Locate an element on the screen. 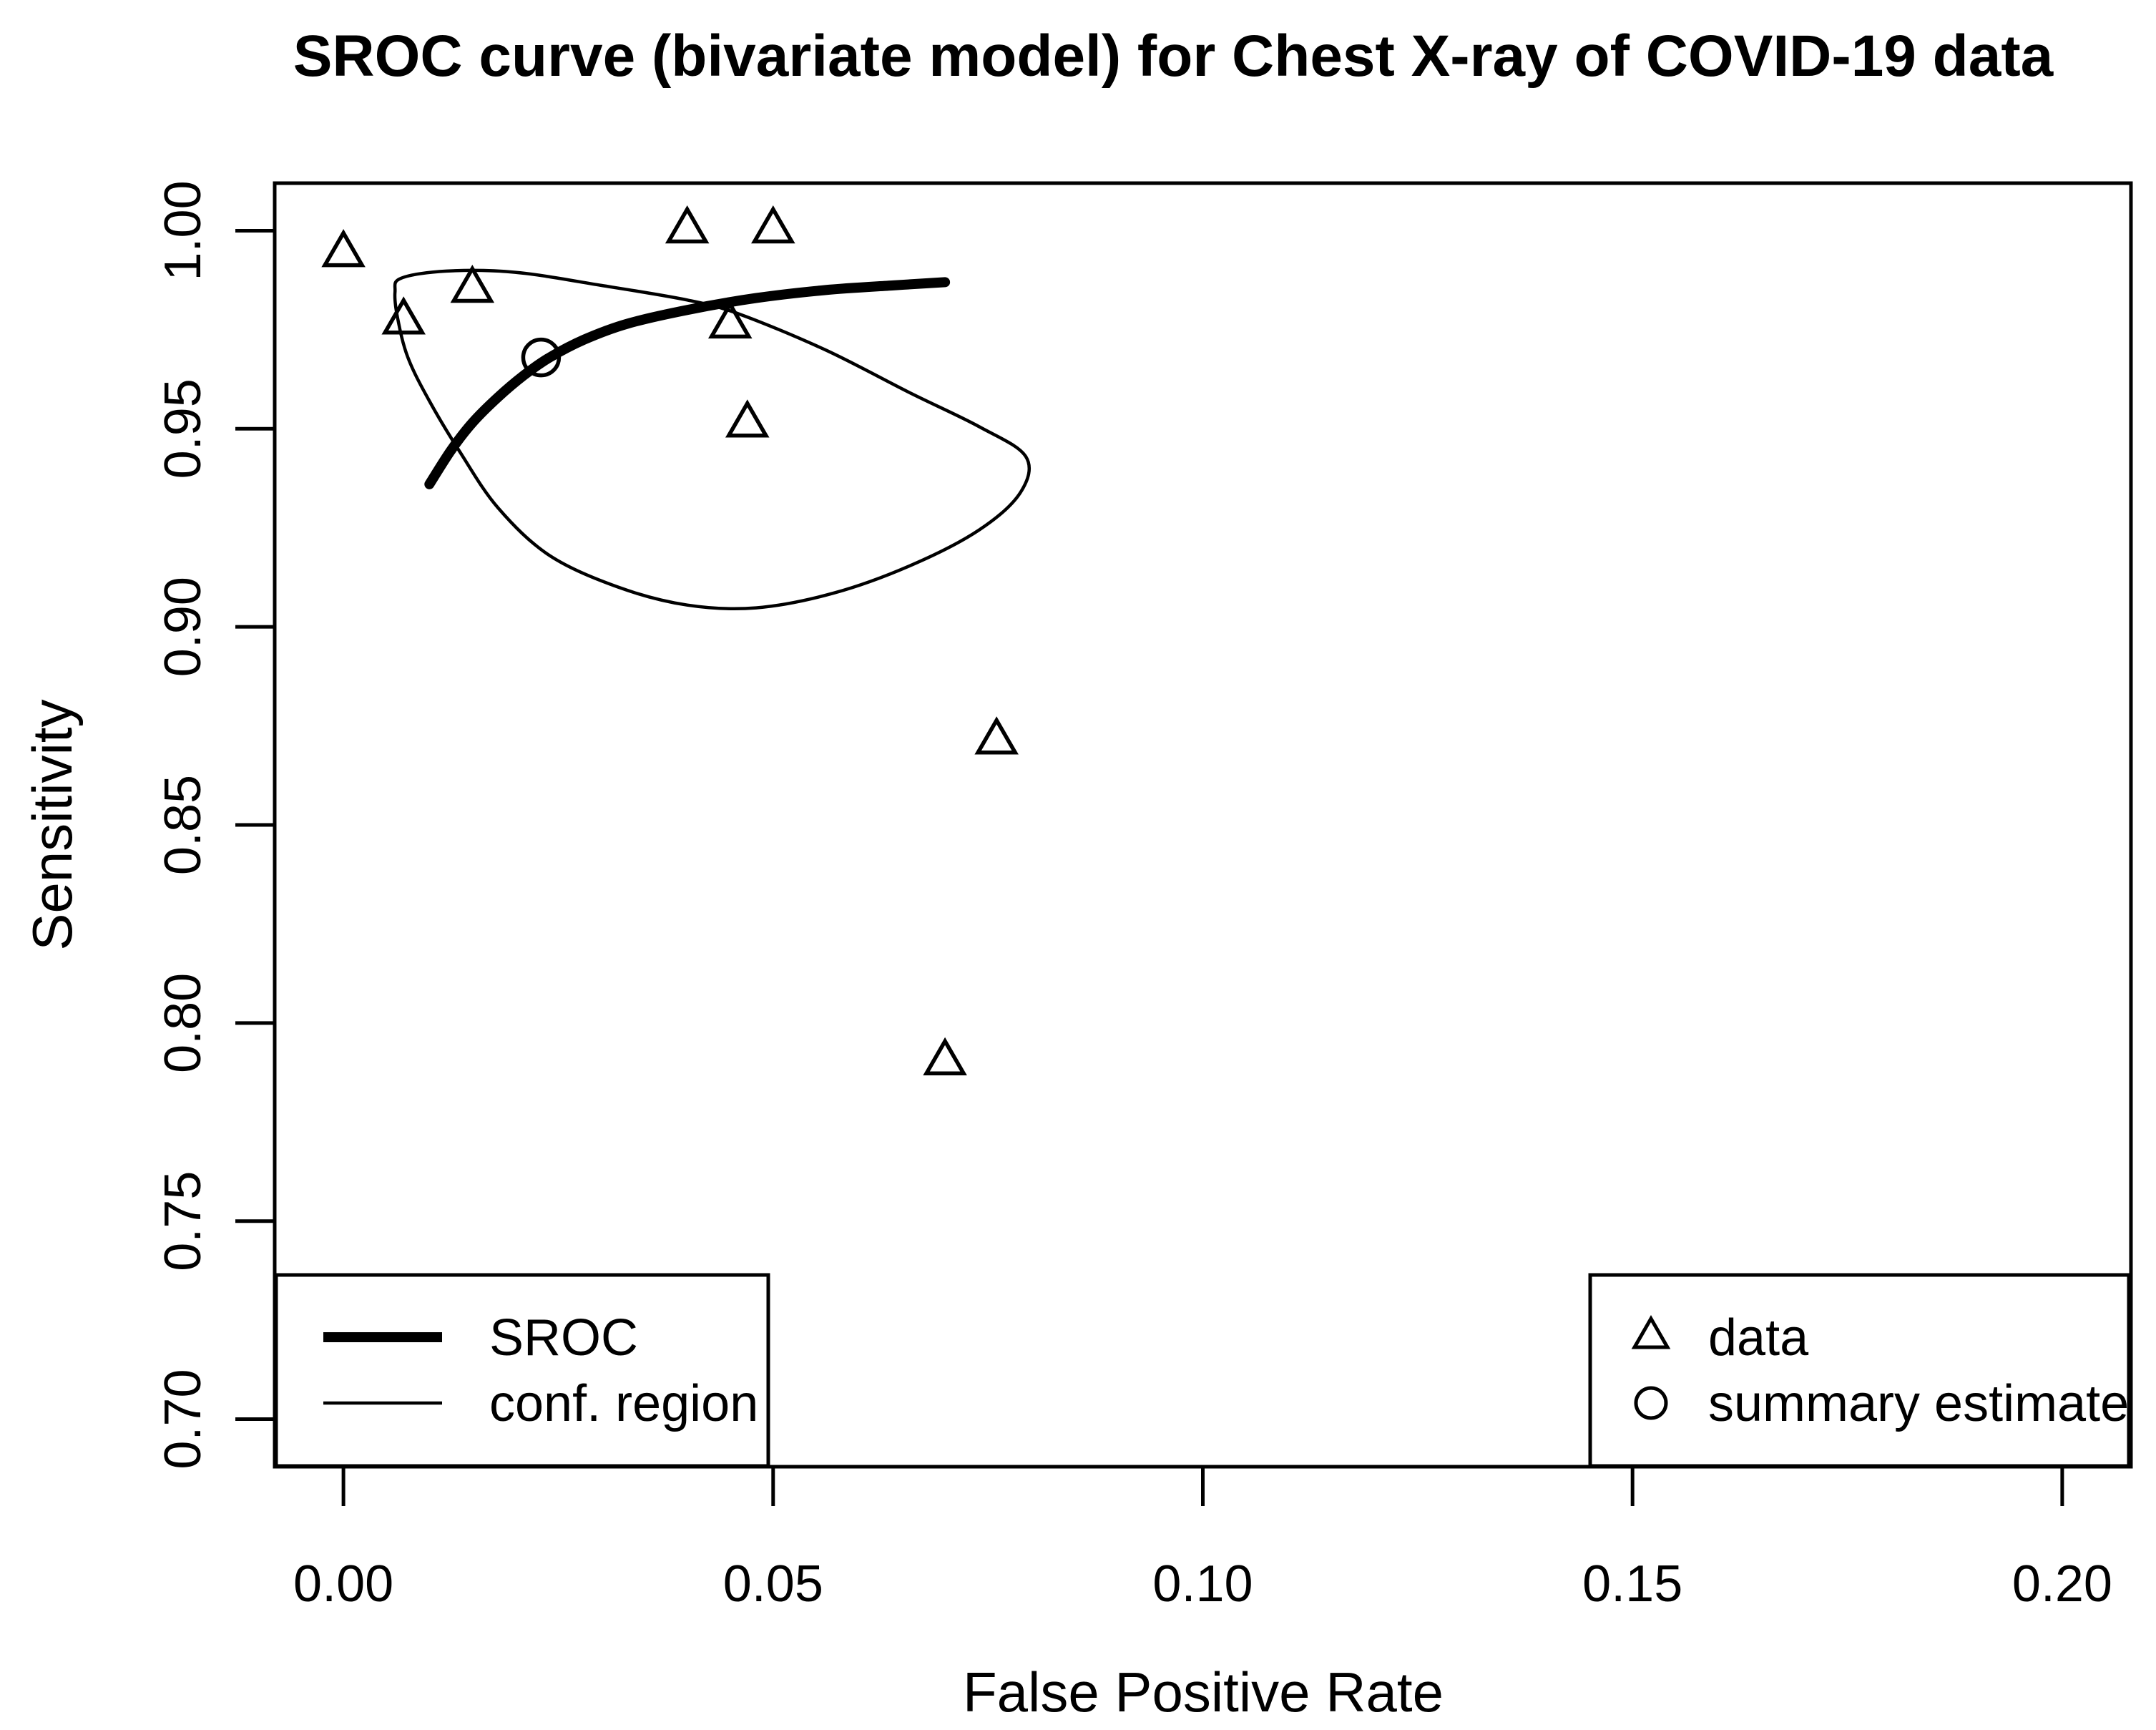  y-tick-label: 0.95 is located at coordinates (183, 428).